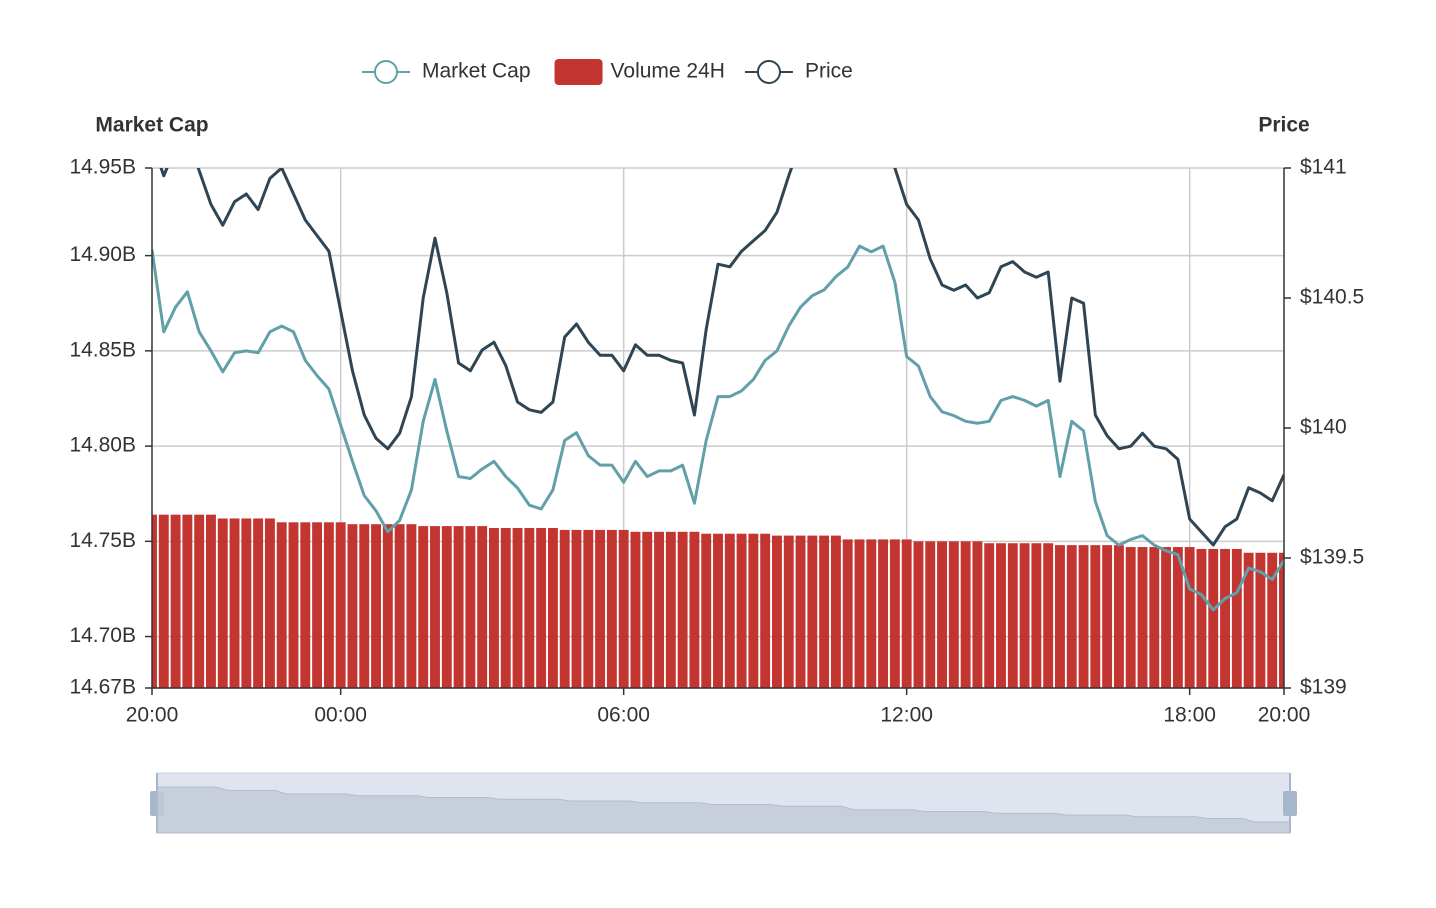 The image size is (1436, 908). What do you see at coordinates (1323, 687) in the screenshot?
I see `y2-tick-label: $139` at bounding box center [1323, 687].